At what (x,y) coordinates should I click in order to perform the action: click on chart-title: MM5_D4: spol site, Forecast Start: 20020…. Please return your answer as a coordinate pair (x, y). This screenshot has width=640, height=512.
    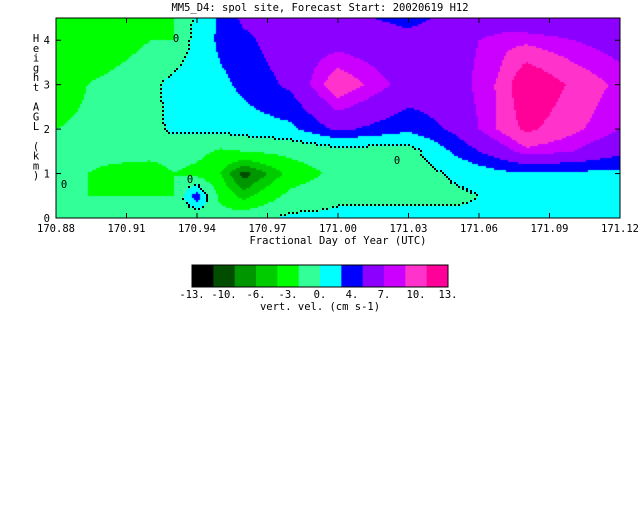
    Looking at the image, I should click on (319, 8).